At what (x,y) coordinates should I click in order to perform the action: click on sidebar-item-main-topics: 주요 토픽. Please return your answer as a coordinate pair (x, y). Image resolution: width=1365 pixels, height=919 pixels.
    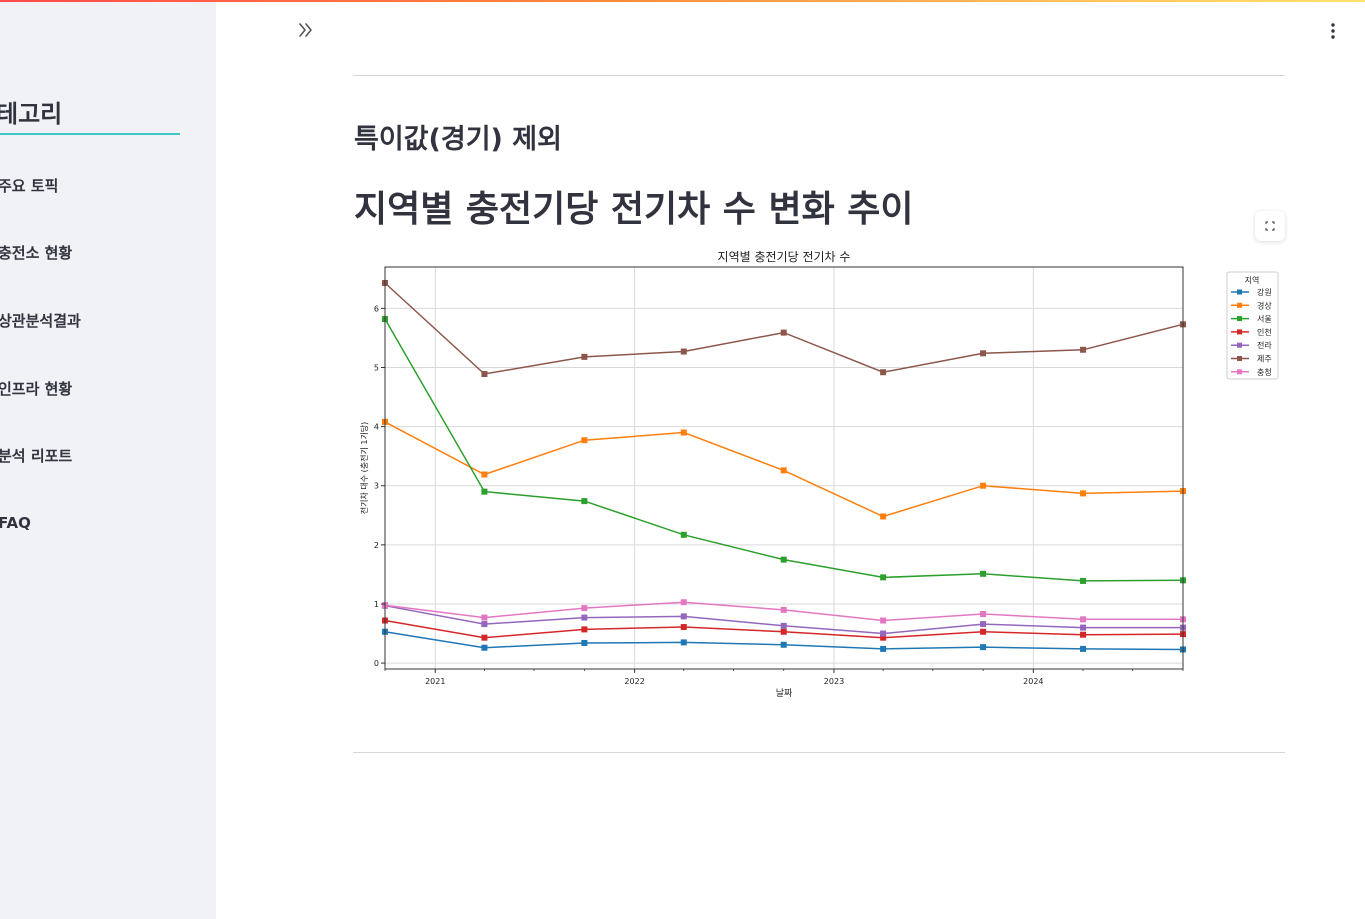
    Looking at the image, I should click on (29, 186).